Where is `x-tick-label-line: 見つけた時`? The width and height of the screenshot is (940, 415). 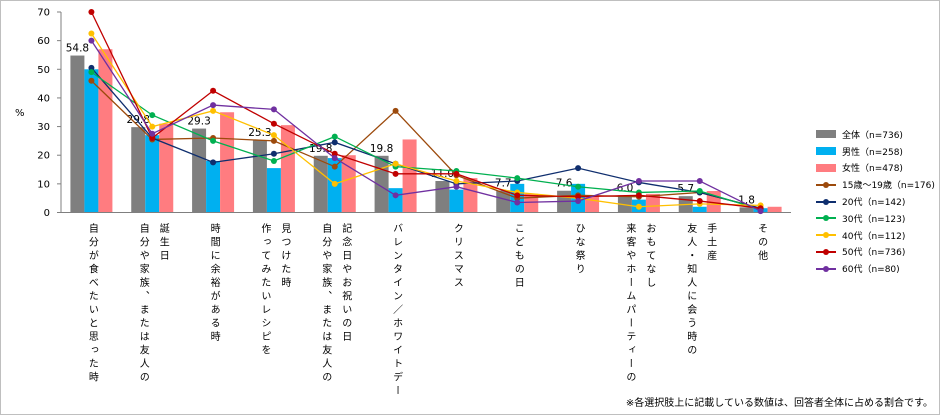
x-tick-label-line: 見つけた時 is located at coordinates (284, 257).